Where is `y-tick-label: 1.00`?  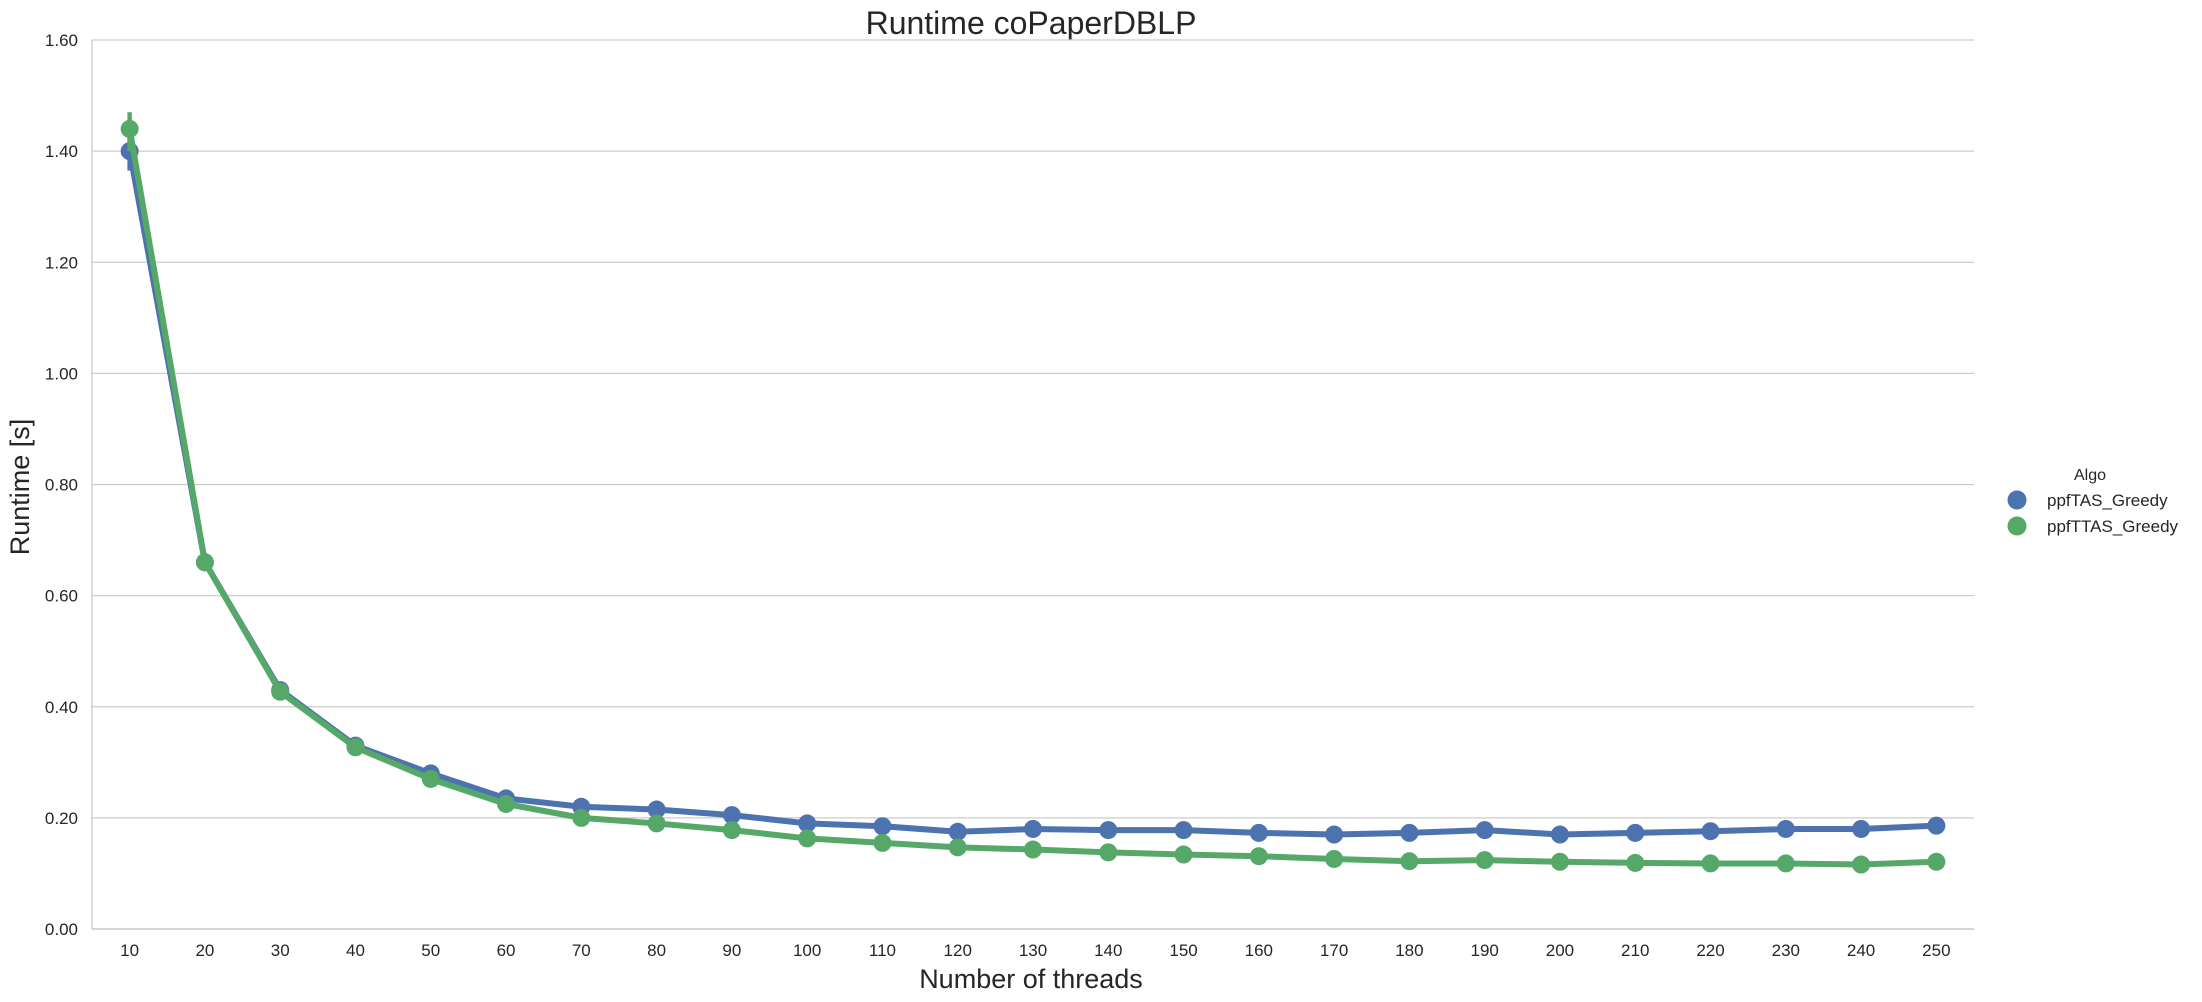
y-tick-label: 1.00 is located at coordinates (61, 373).